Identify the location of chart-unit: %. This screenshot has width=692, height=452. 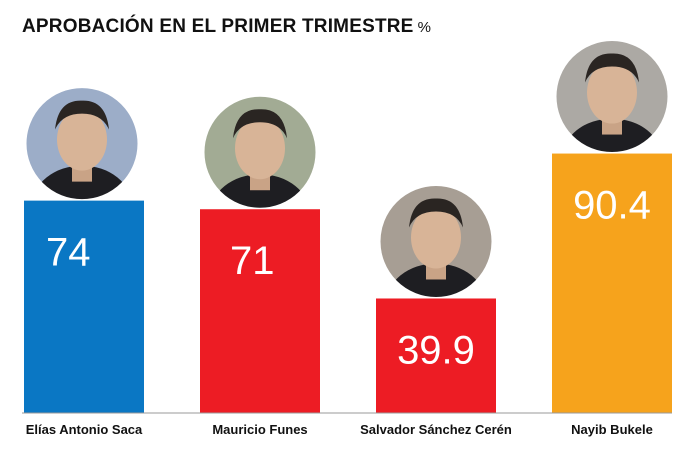
(424, 27).